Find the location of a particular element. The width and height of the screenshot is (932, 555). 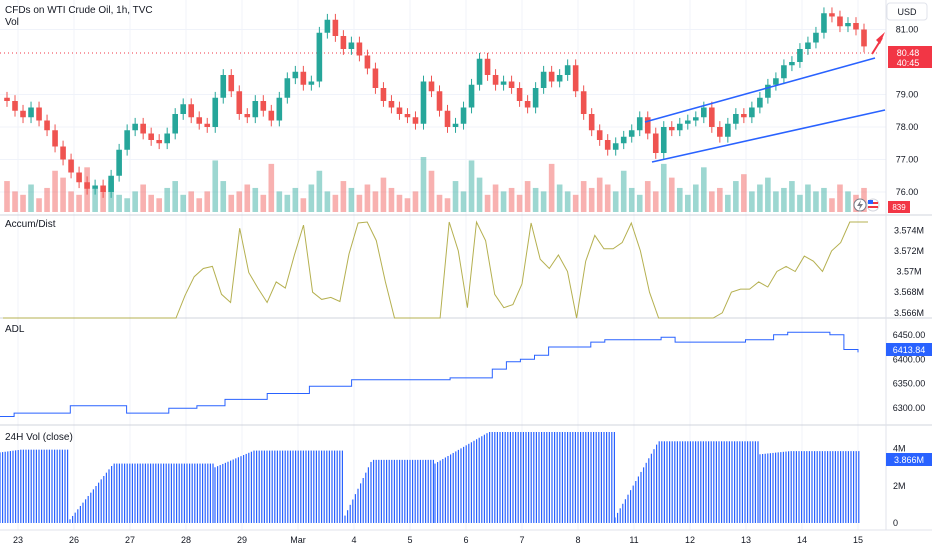

currency-button: USD is located at coordinates (907, 11).